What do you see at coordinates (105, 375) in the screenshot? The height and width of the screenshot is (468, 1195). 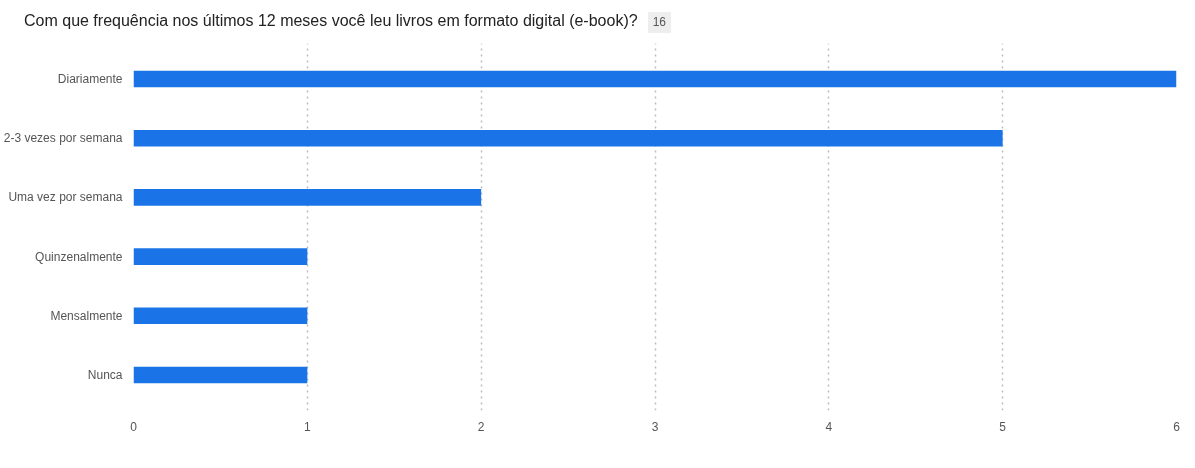 I see `y-tick-label: Nunca` at bounding box center [105, 375].